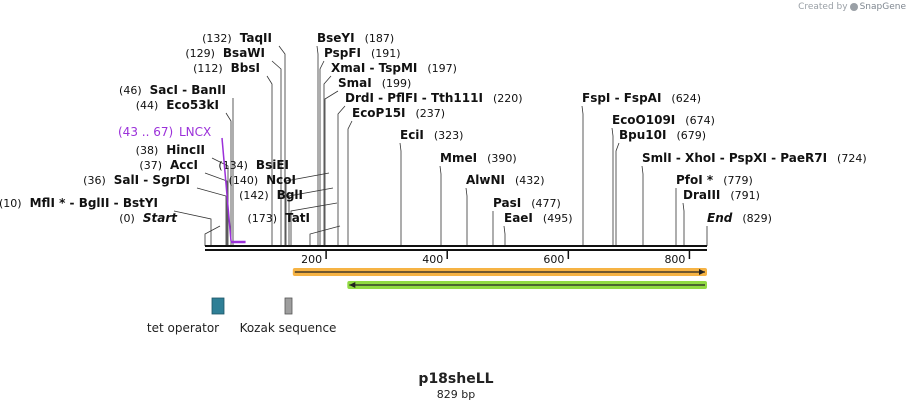 The width and height of the screenshot is (912, 409). I want to click on site-label-sali-sgrdi: SalI - SgrDI, so click(152, 180).